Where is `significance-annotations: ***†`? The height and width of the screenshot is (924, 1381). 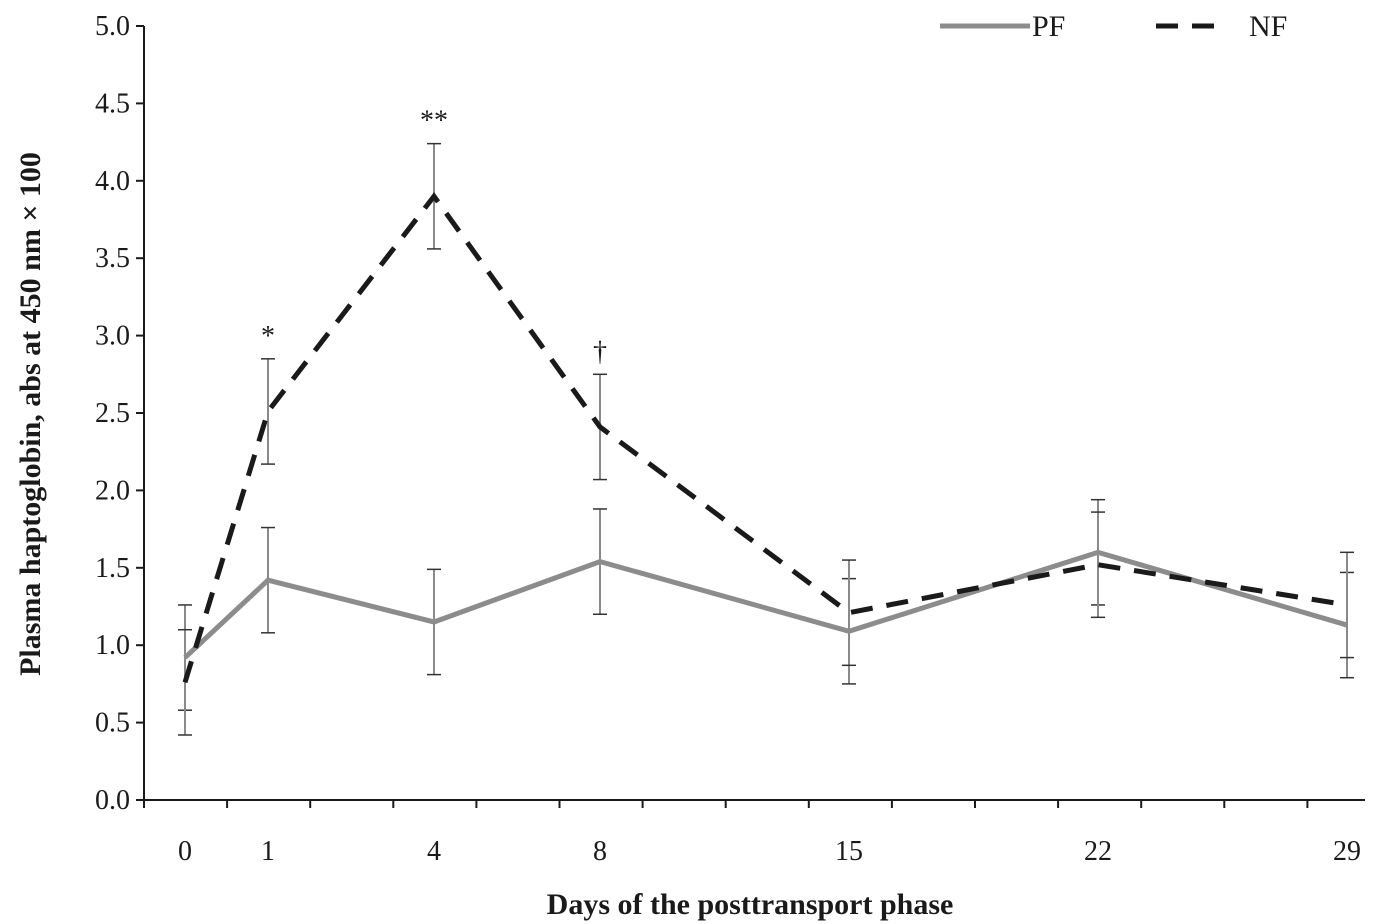 significance-annotations: ***† is located at coordinates (434, 237).